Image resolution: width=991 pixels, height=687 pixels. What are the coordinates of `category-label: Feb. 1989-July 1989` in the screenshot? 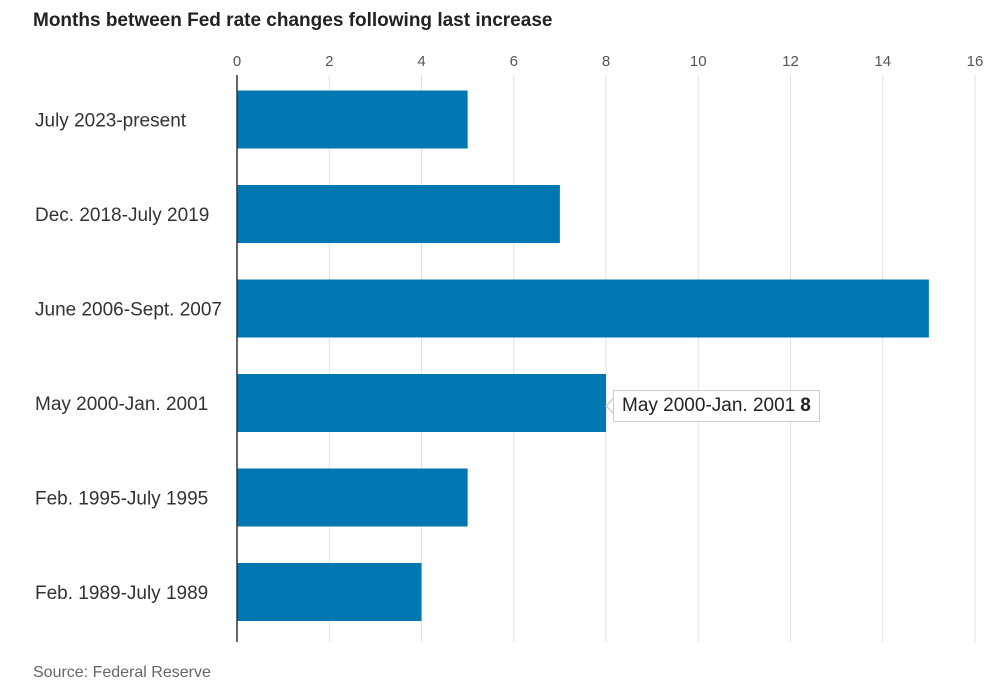 It's located at (121, 593).